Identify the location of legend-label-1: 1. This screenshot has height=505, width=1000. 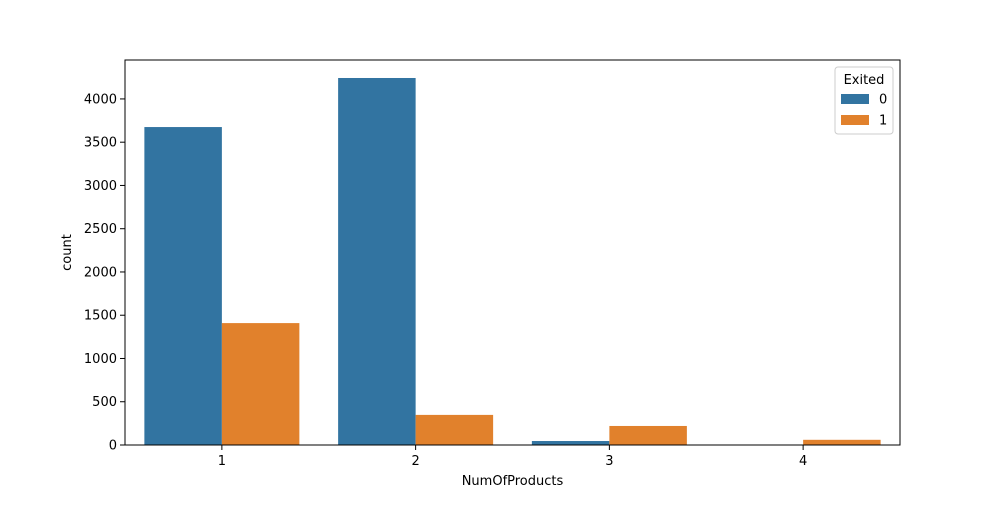
(883, 121).